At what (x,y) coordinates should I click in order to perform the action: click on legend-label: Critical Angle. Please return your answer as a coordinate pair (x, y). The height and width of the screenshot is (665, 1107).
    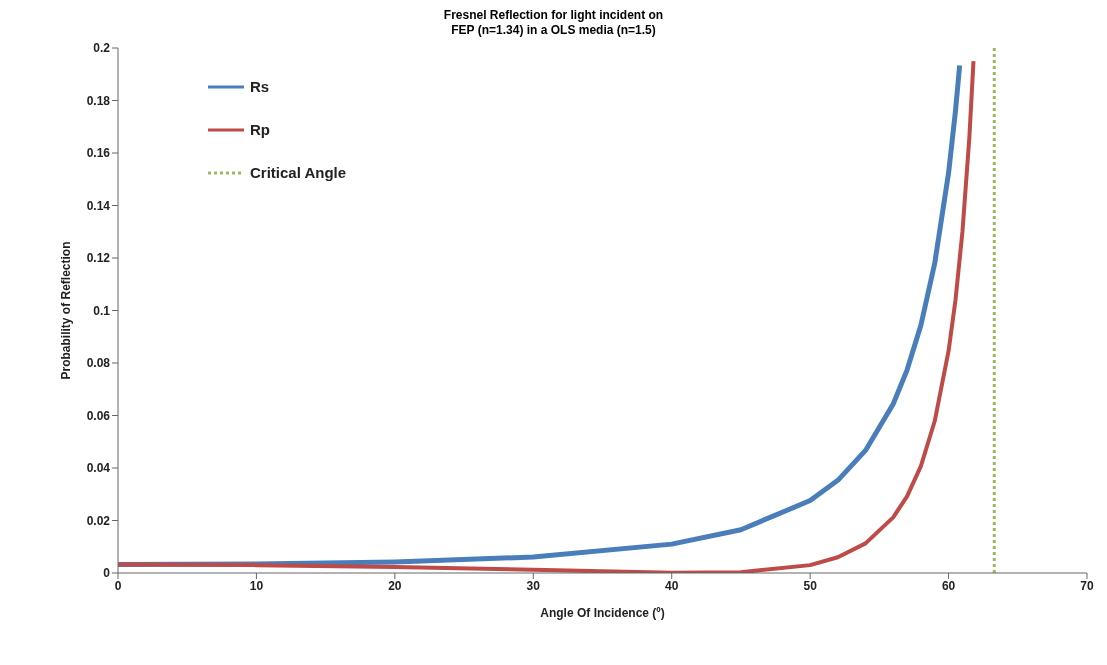
    Looking at the image, I should click on (298, 172).